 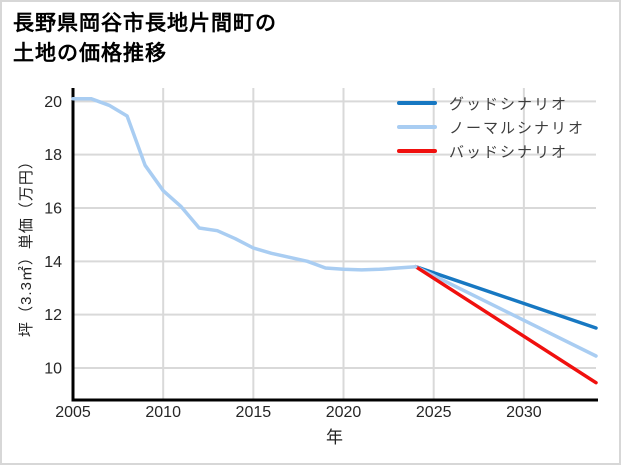 I want to click on y-axis-title: 坪（3.3㎡）単価（万円）, so click(x=26, y=245).